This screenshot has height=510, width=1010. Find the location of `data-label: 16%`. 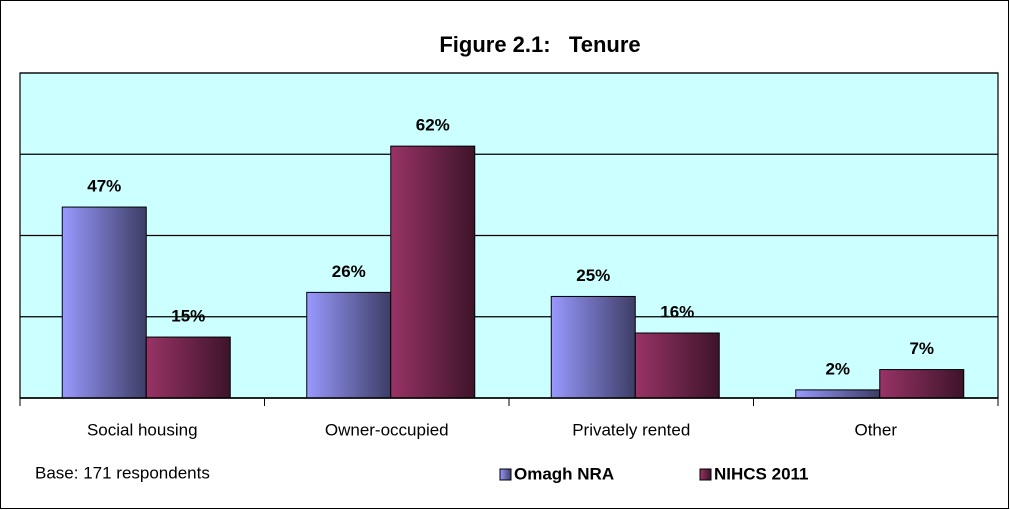

data-label: 16% is located at coordinates (677, 311).